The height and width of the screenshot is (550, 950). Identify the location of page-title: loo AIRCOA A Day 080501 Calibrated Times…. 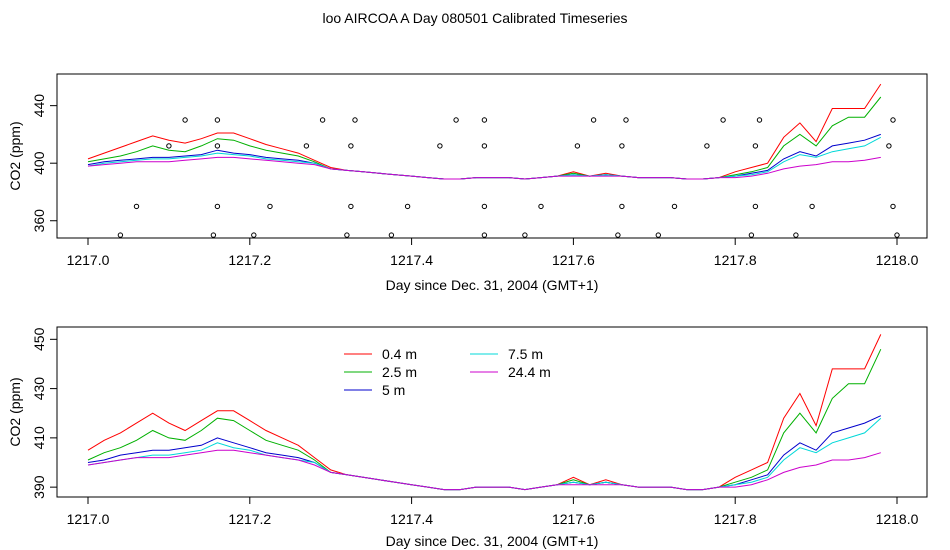
(475, 18).